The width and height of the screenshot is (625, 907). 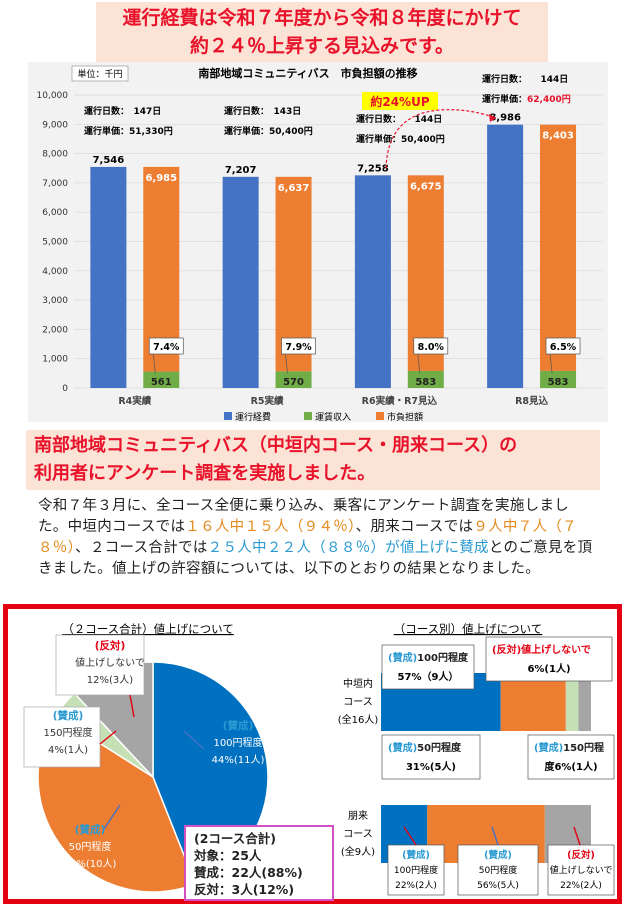 I want to click on pie-label-pct: 12%(3人), so click(x=110, y=680).